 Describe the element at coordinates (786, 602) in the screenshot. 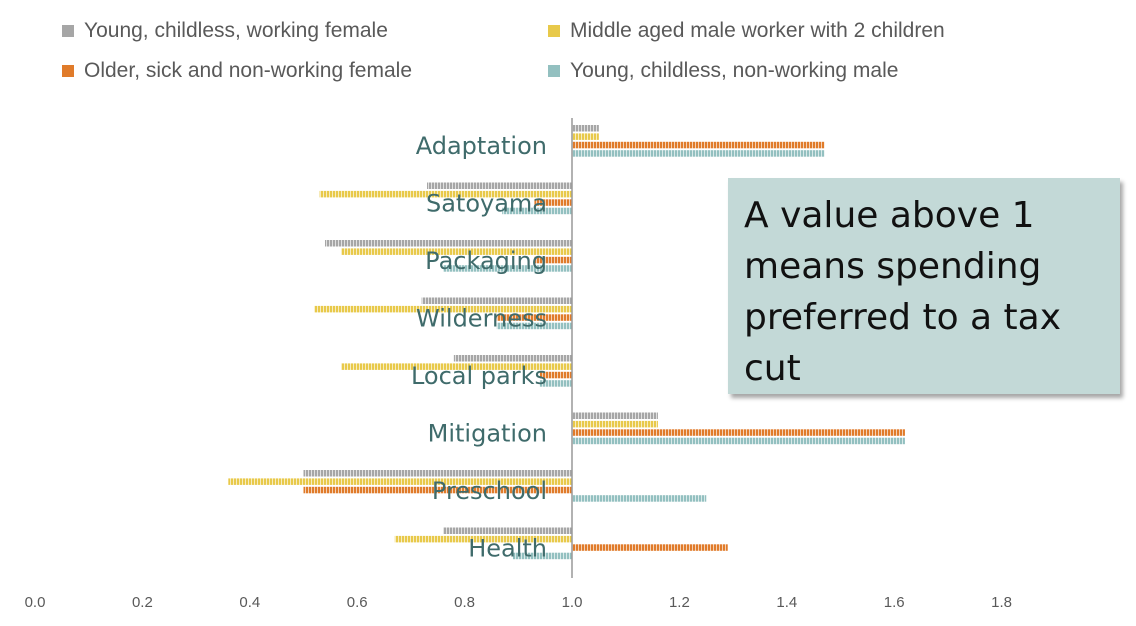

I see `x-tick-label: 1.4` at that location.